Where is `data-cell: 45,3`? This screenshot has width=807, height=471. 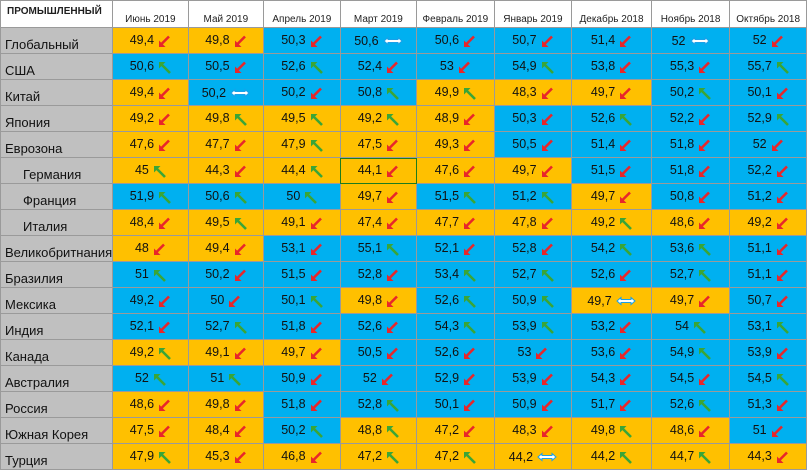 data-cell: 45,3 is located at coordinates (226, 456).